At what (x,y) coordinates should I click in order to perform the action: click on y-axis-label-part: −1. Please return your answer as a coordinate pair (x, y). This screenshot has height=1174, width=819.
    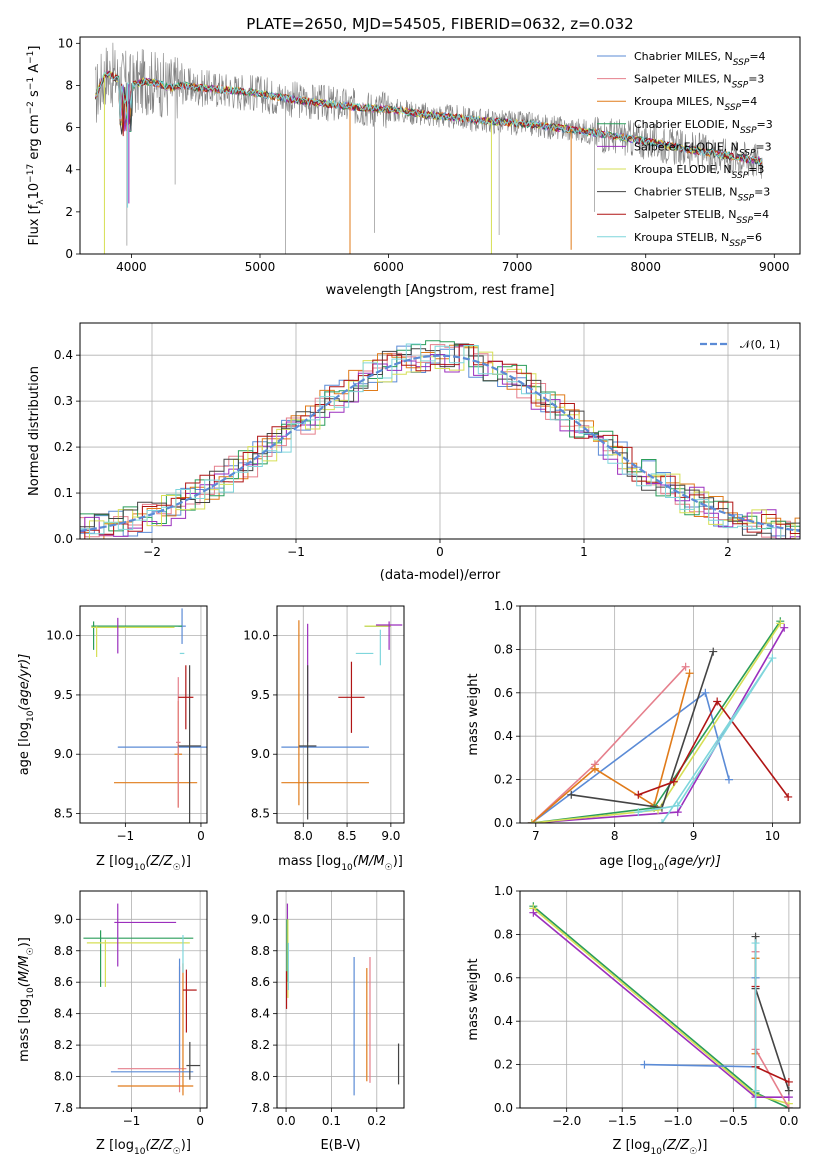
    Looking at the image, I should click on (31, 57).